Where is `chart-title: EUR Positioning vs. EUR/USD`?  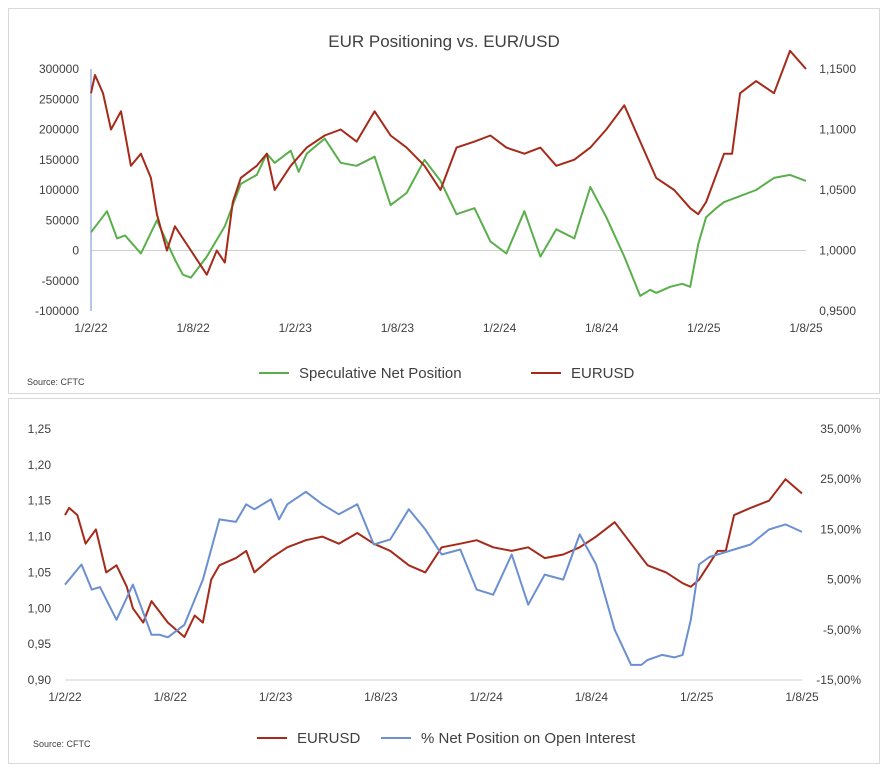 chart-title: EUR Positioning vs. EUR/USD is located at coordinates (443, 41).